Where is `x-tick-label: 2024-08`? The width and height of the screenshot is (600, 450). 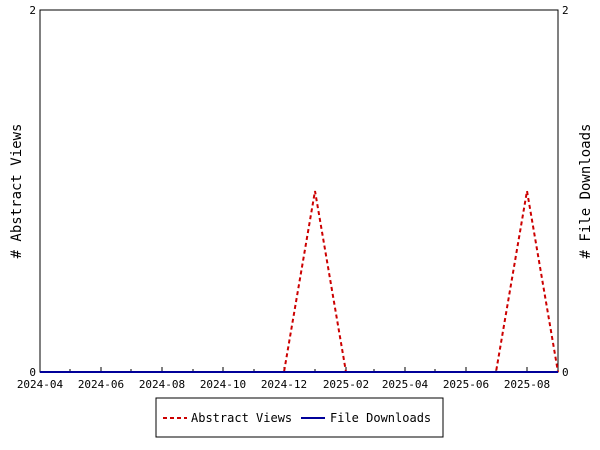
x-tick-label: 2024-08 is located at coordinates (162, 384).